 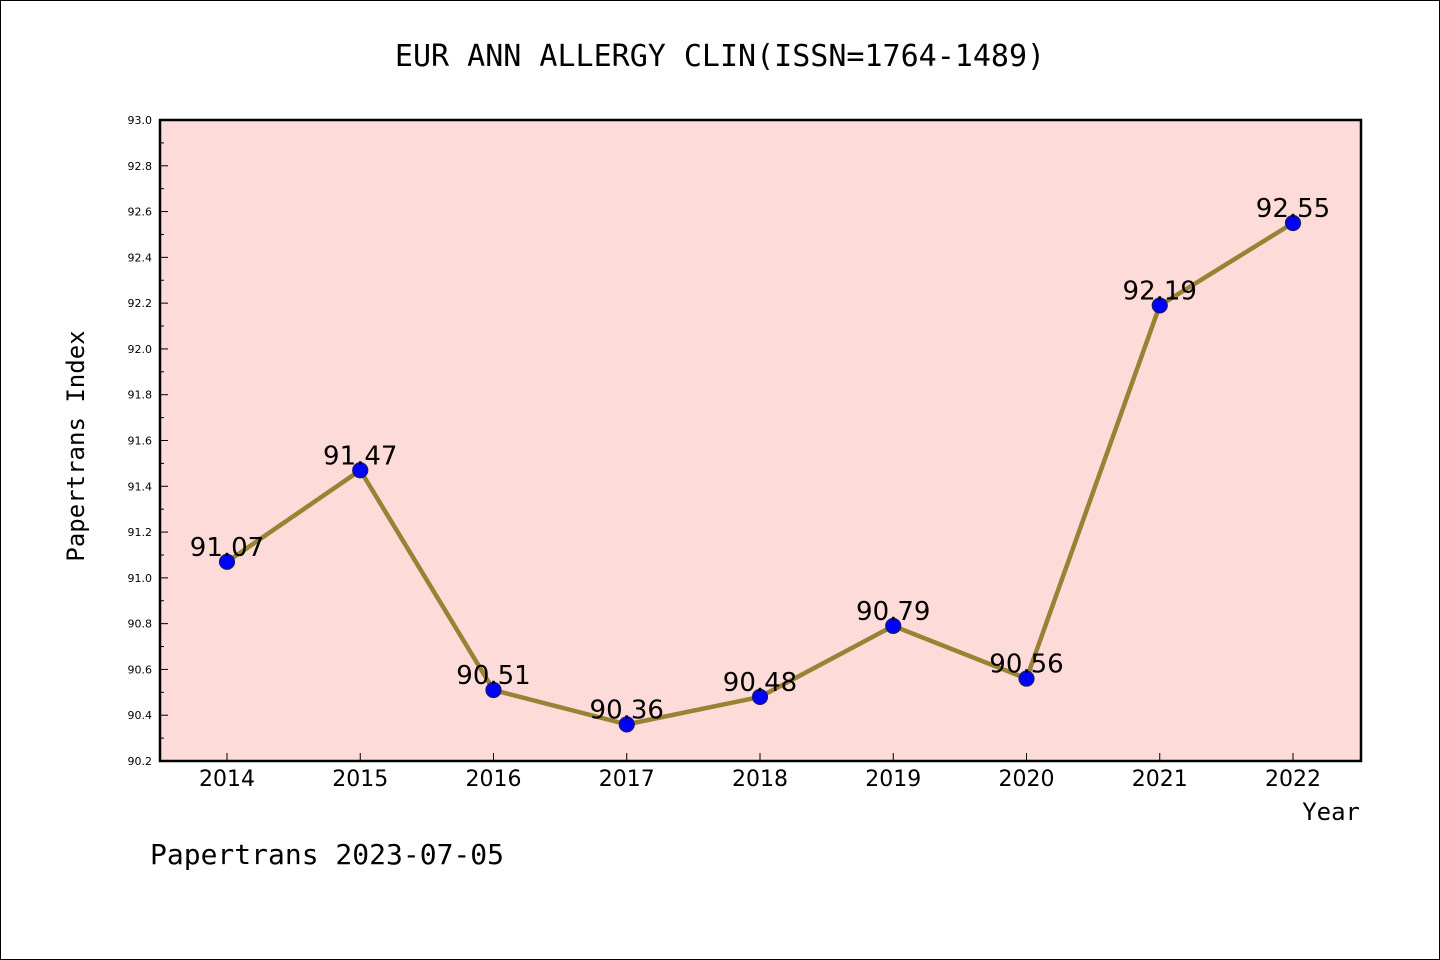 What do you see at coordinates (140, 486) in the screenshot?
I see `y-tick-label: 91.4` at bounding box center [140, 486].